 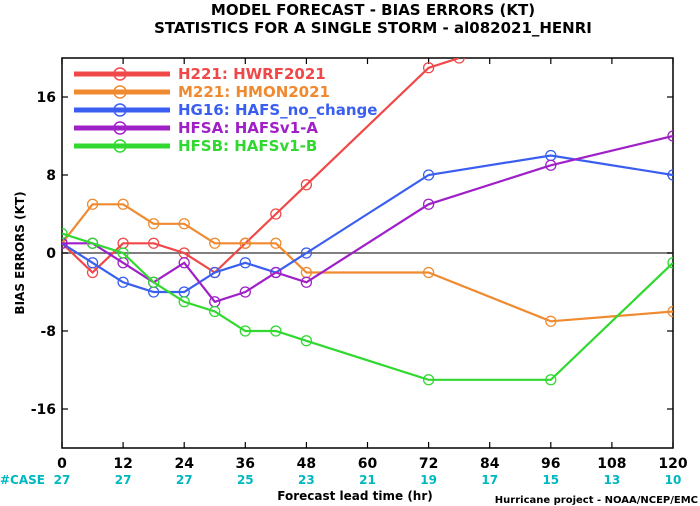 I want to click on legend-label: H221: HWRF2021, so click(x=252, y=74).